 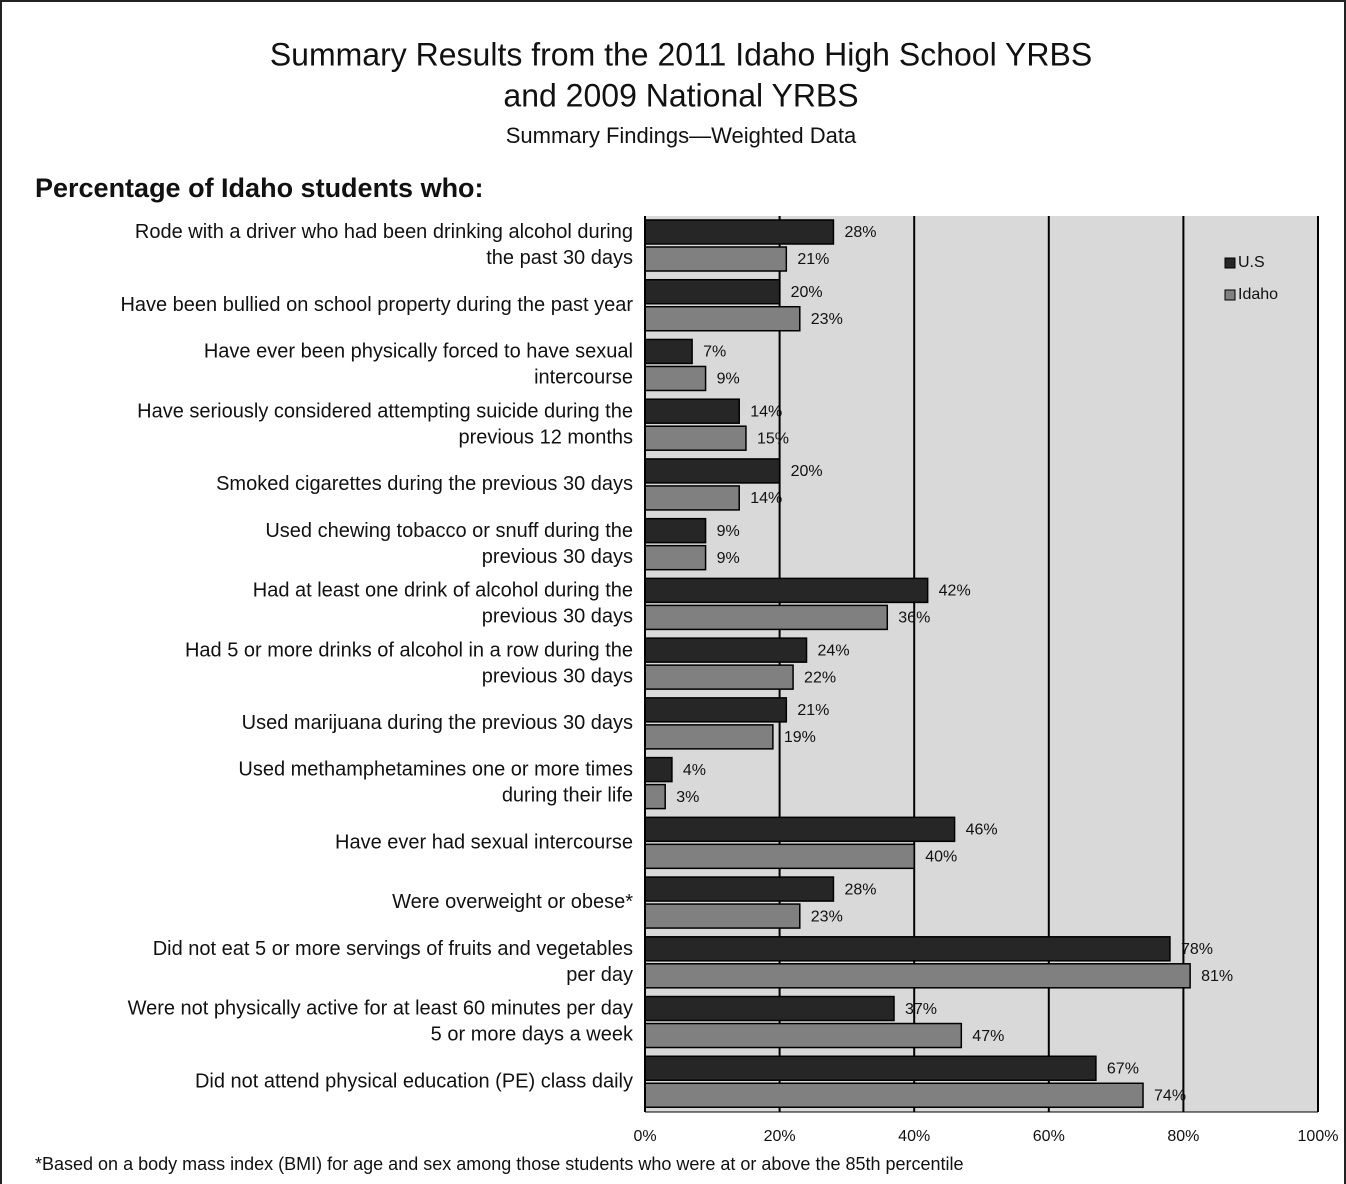 What do you see at coordinates (259, 188) in the screenshot?
I see `heading: Percentage of Idaho students who:` at bounding box center [259, 188].